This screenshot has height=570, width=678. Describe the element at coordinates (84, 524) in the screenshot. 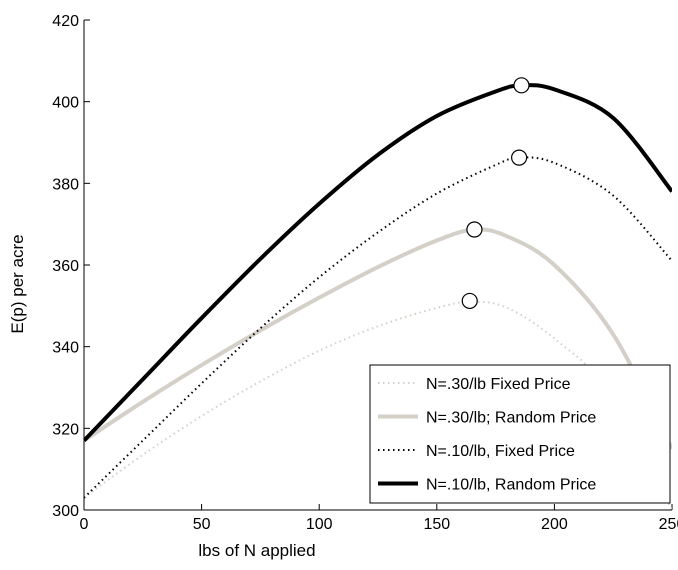

I see `x-tick-label: 0` at that location.